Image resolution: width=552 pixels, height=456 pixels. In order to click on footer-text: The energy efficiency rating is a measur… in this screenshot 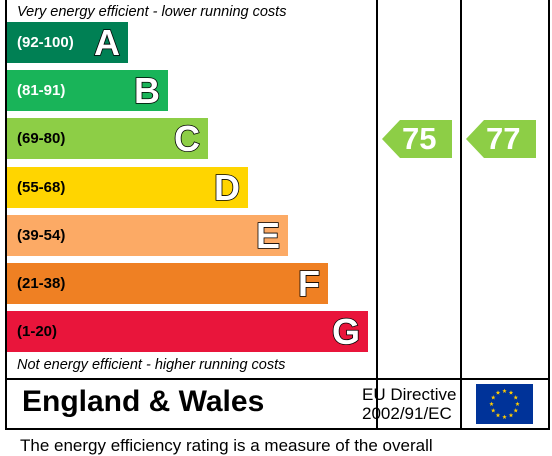, I will do `click(226, 445)`.